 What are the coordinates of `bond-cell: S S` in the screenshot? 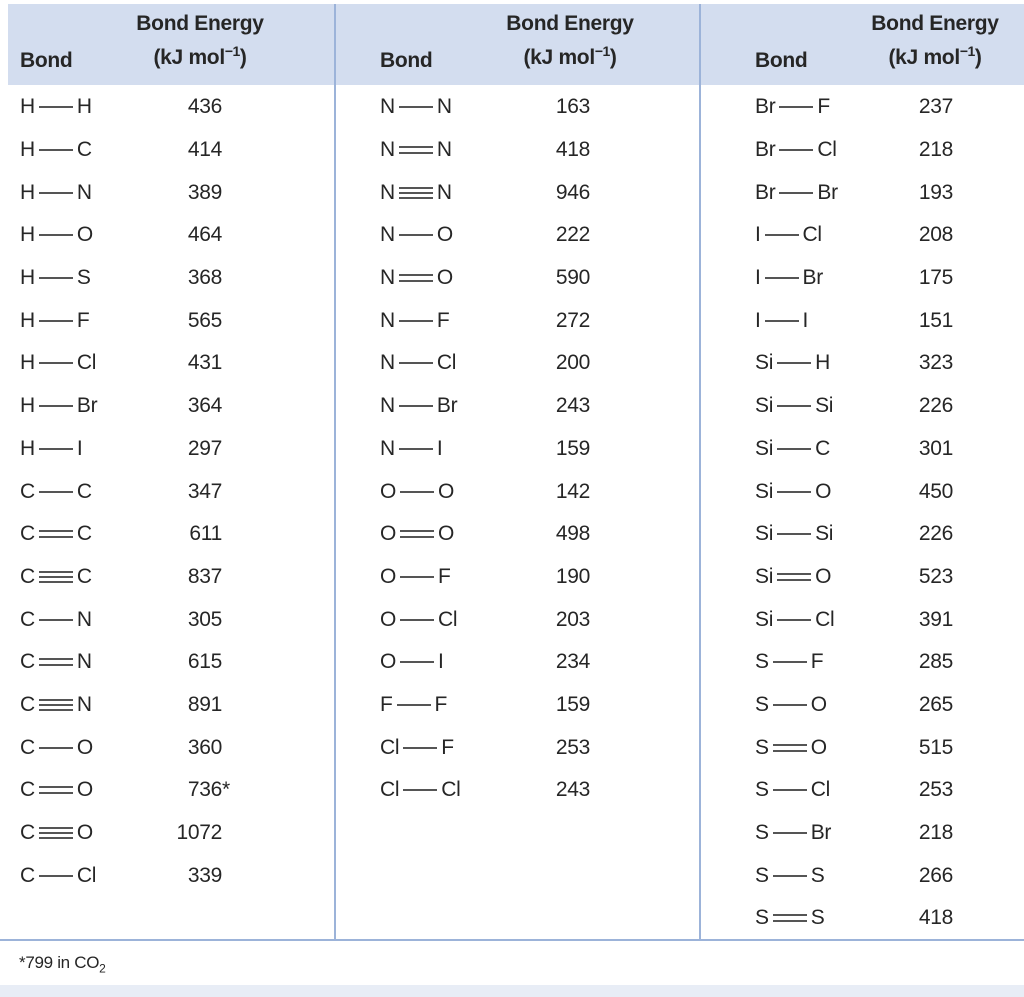 It's located at (783, 918).